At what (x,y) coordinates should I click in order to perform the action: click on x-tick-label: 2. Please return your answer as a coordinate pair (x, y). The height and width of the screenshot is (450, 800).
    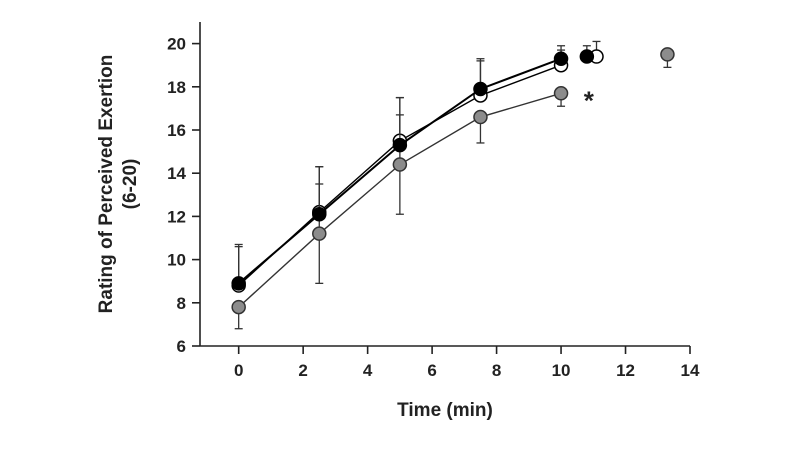
    Looking at the image, I should click on (302, 370).